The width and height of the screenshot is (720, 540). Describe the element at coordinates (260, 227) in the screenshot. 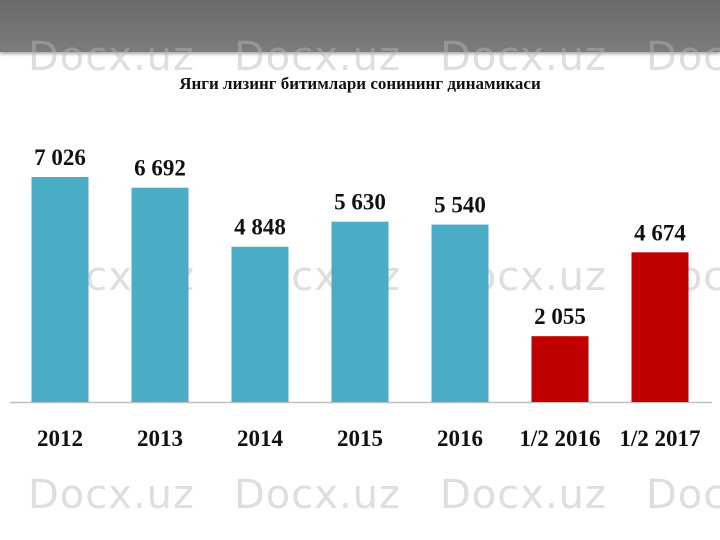

I see `data-label: 4 848` at that location.